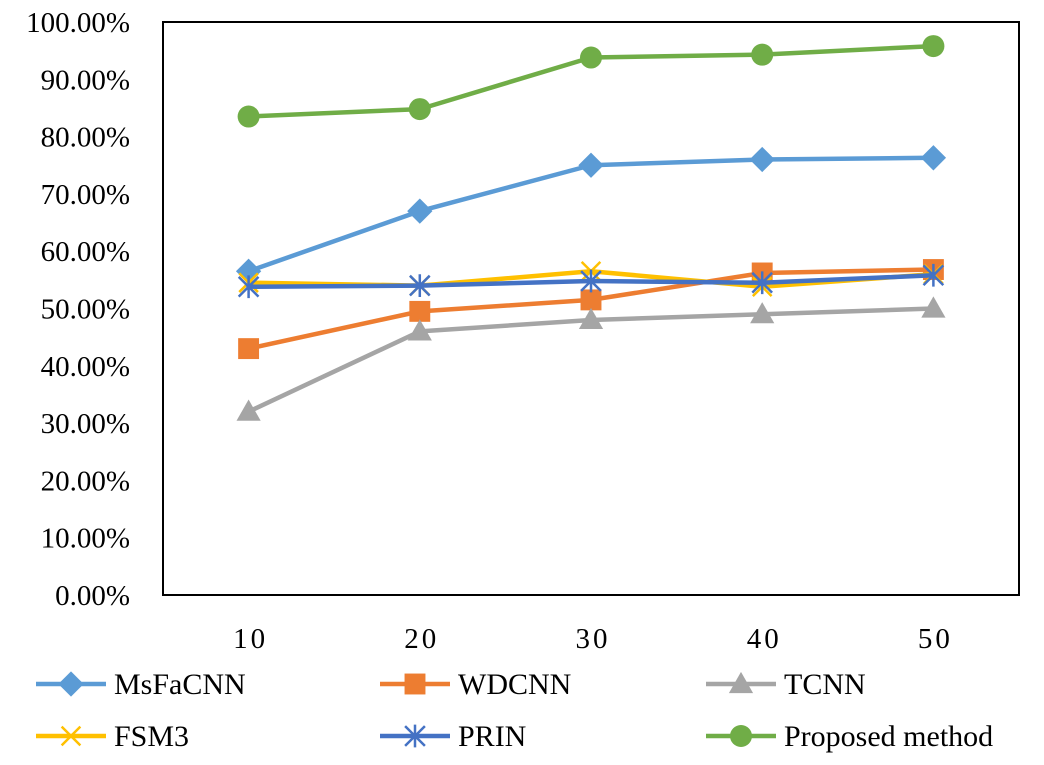  I want to click on legend-item-prin: PRIN, so click(453, 736).